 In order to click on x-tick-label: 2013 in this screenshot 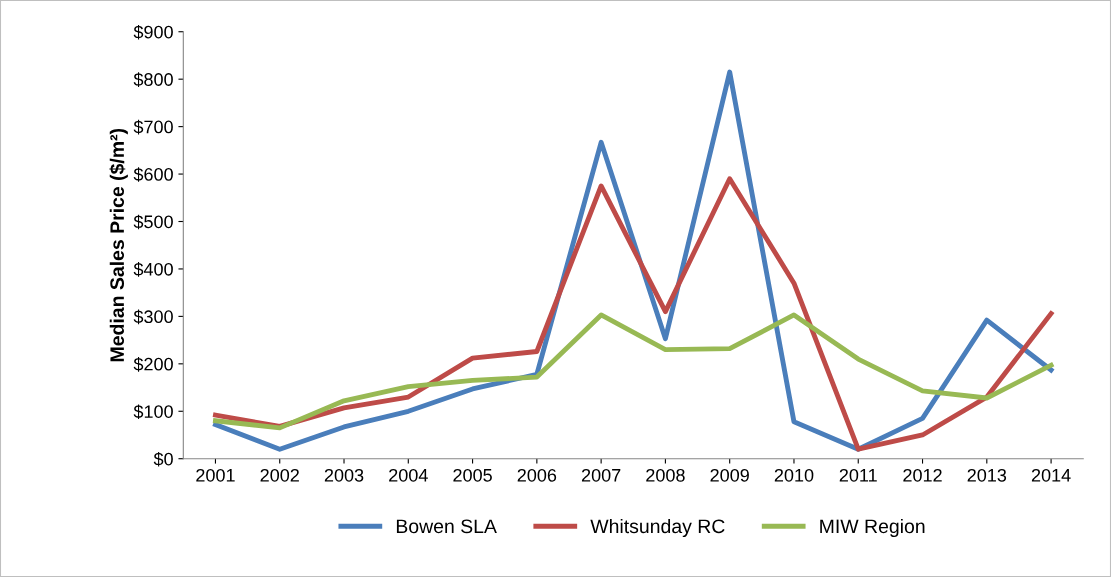, I will do `click(987, 475)`.